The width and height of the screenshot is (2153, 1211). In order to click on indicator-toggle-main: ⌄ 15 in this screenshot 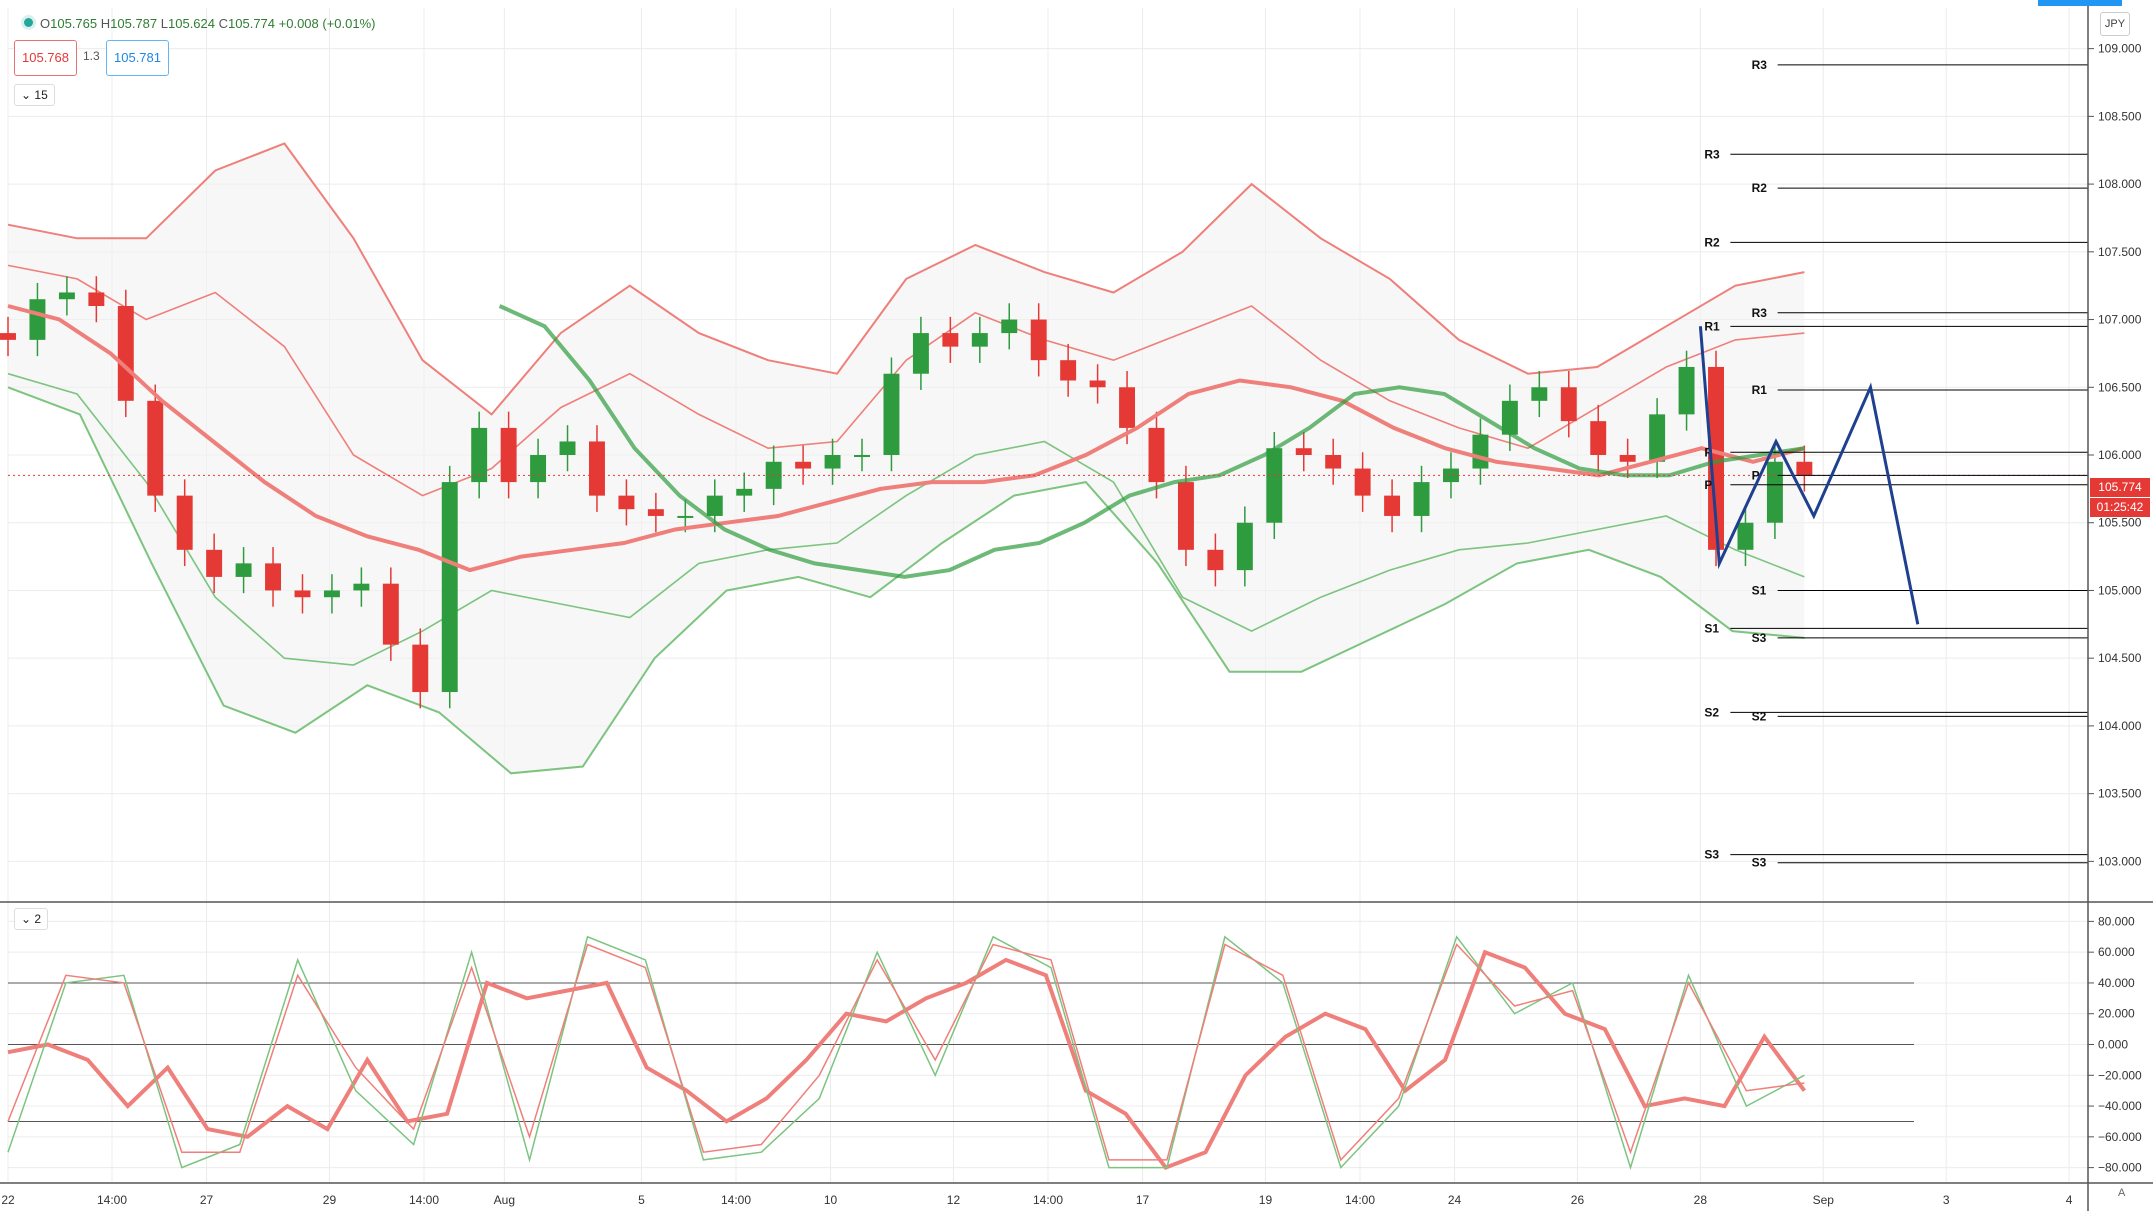, I will do `click(34, 95)`.